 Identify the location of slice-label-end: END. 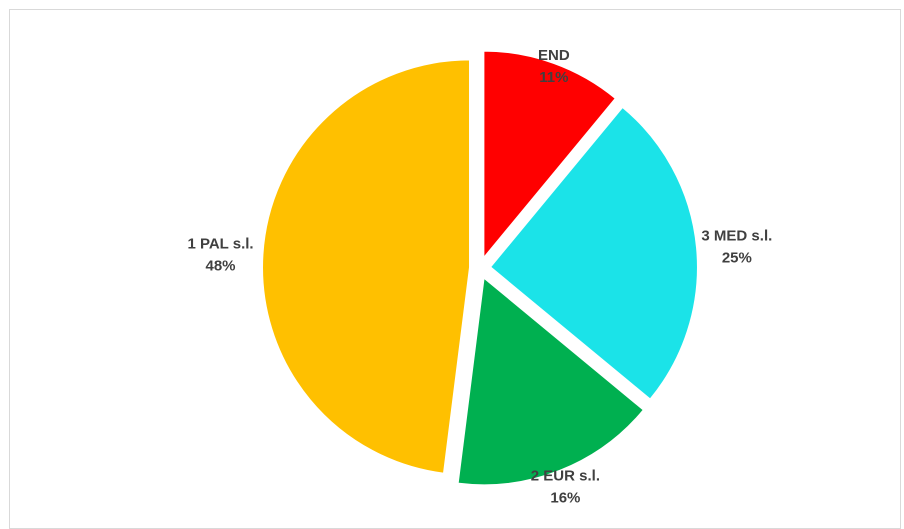
(554, 55).